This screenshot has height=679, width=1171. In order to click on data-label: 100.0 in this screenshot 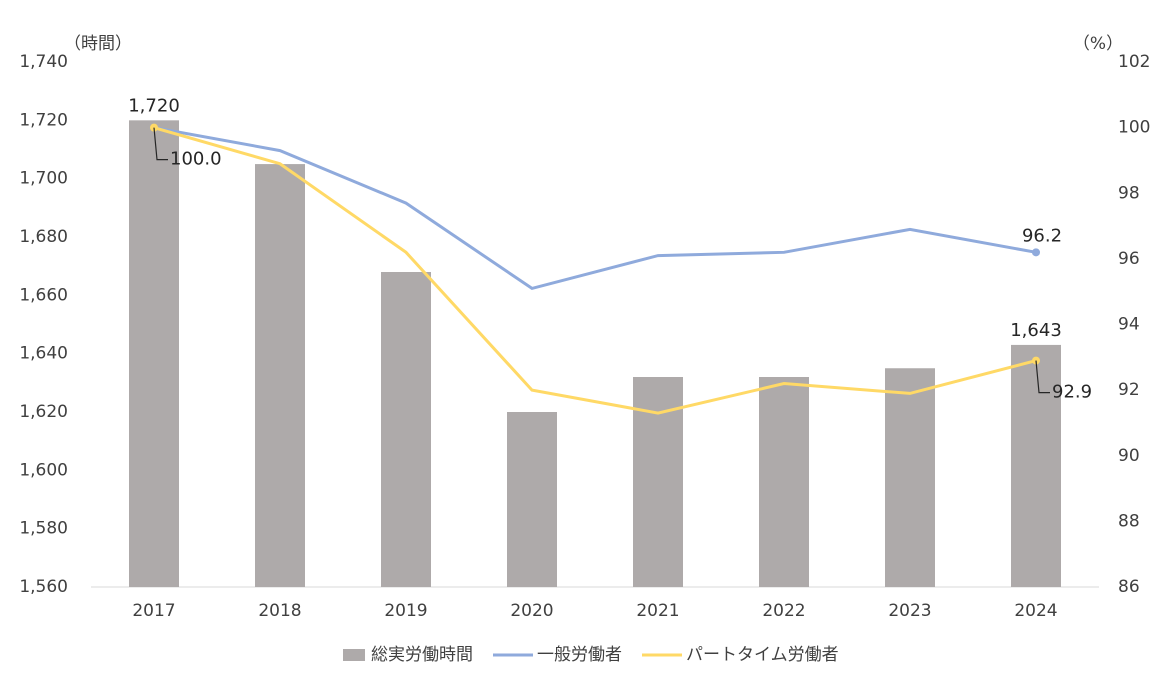, I will do `click(196, 159)`.